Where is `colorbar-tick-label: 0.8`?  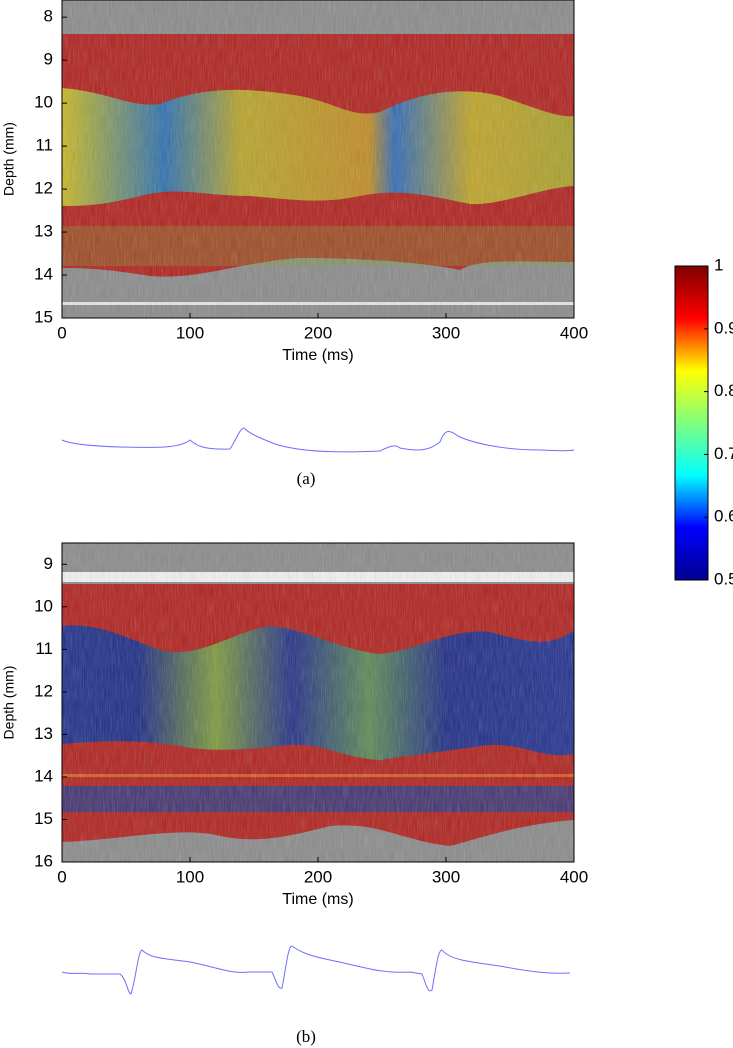 colorbar-tick-label: 0.8 is located at coordinates (723, 390).